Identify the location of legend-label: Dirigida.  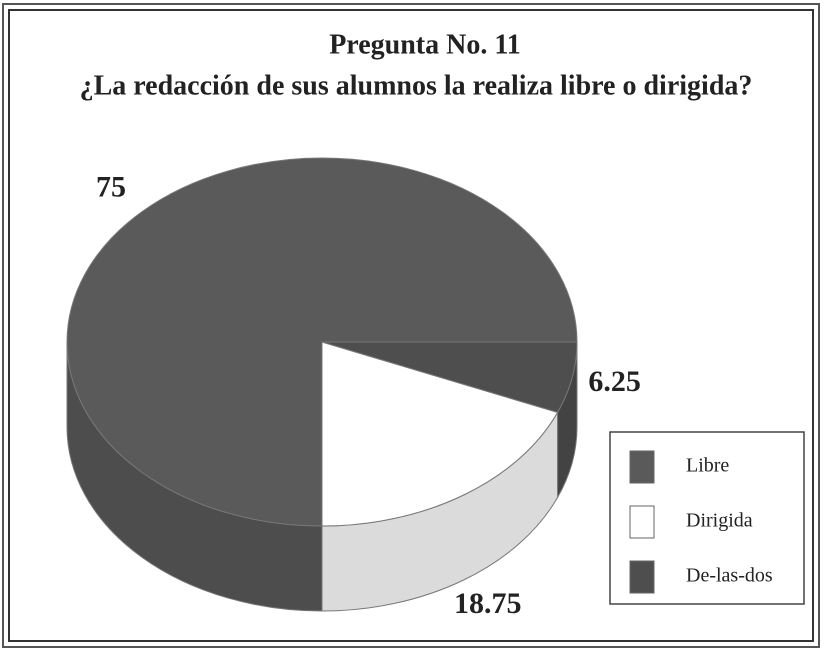
(719, 521).